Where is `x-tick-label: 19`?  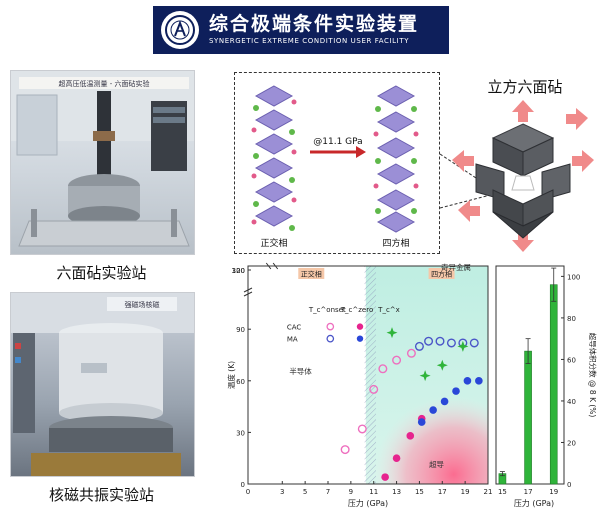
x-tick-label: 19 is located at coordinates (465, 492).